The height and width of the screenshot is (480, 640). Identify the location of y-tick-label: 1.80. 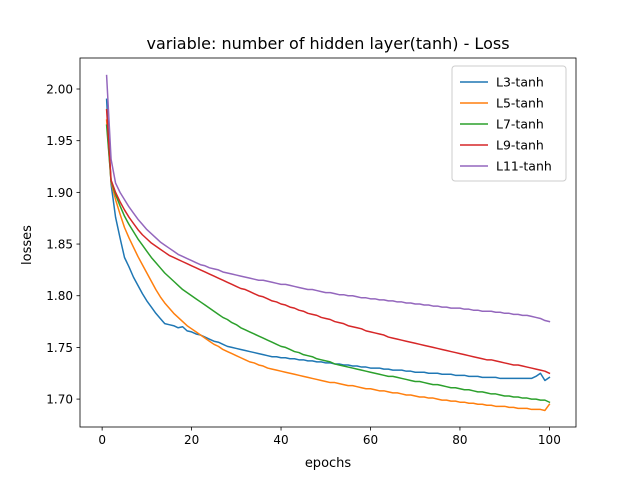
(59, 296).